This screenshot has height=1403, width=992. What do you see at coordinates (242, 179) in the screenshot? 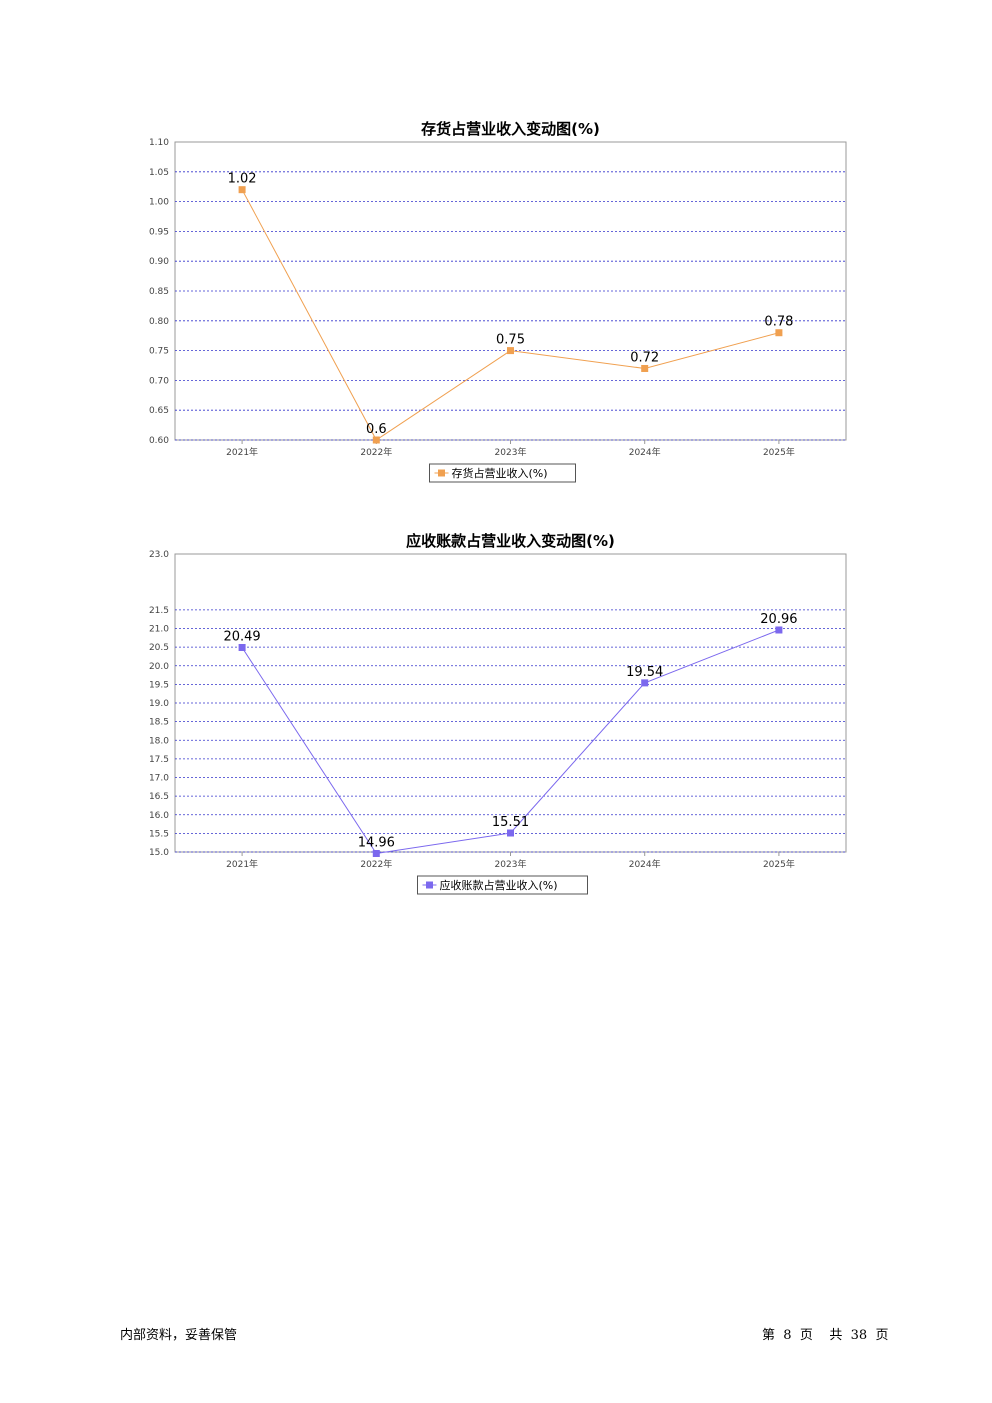
I see `data-label: 1.02` at bounding box center [242, 179].